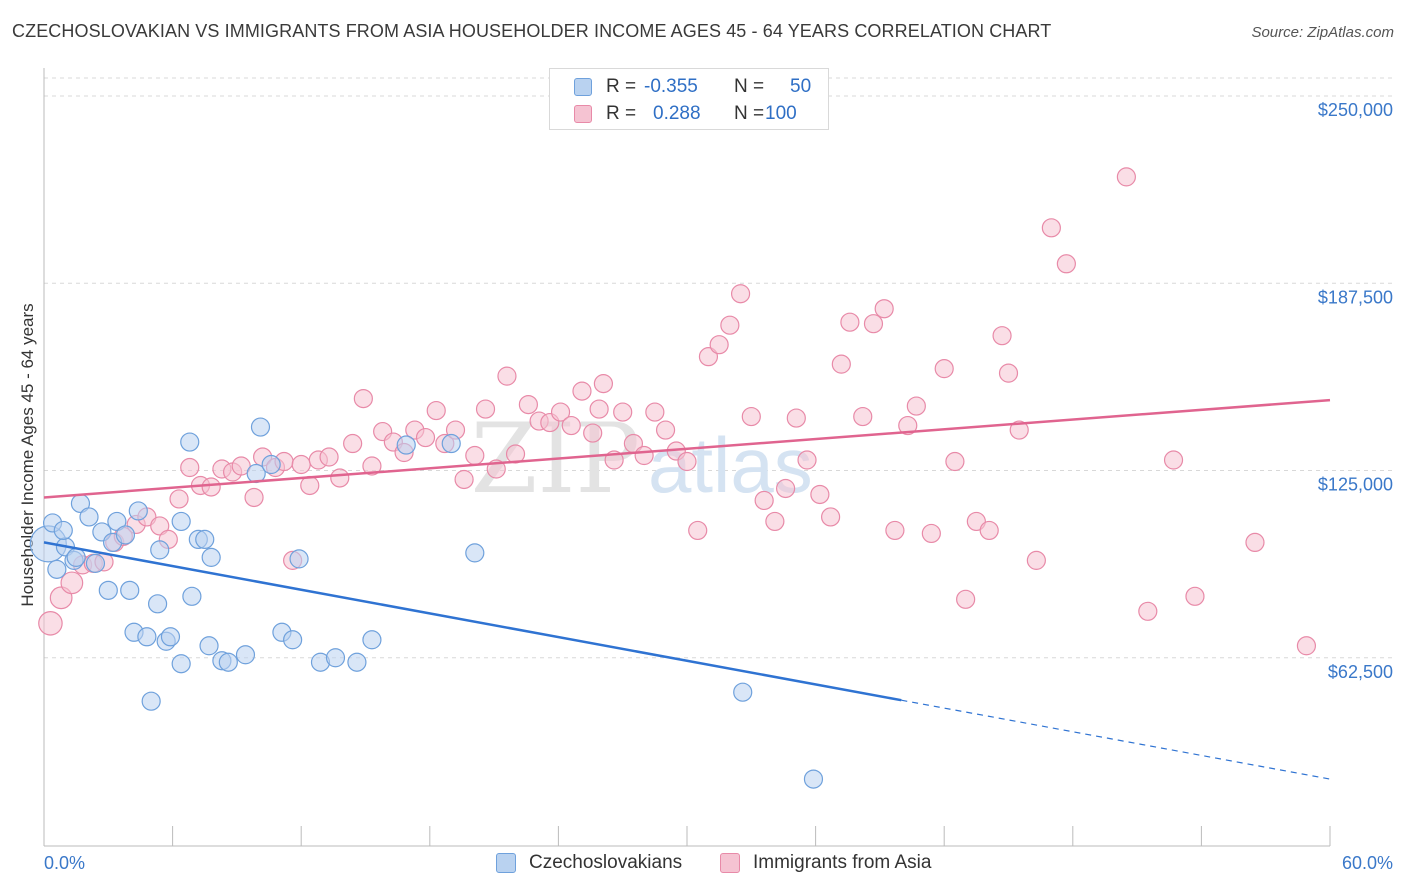 The image size is (1406, 892). What do you see at coordinates (842, 862) in the screenshot?
I see `legend-label: Immigrants from Asia` at bounding box center [842, 862].